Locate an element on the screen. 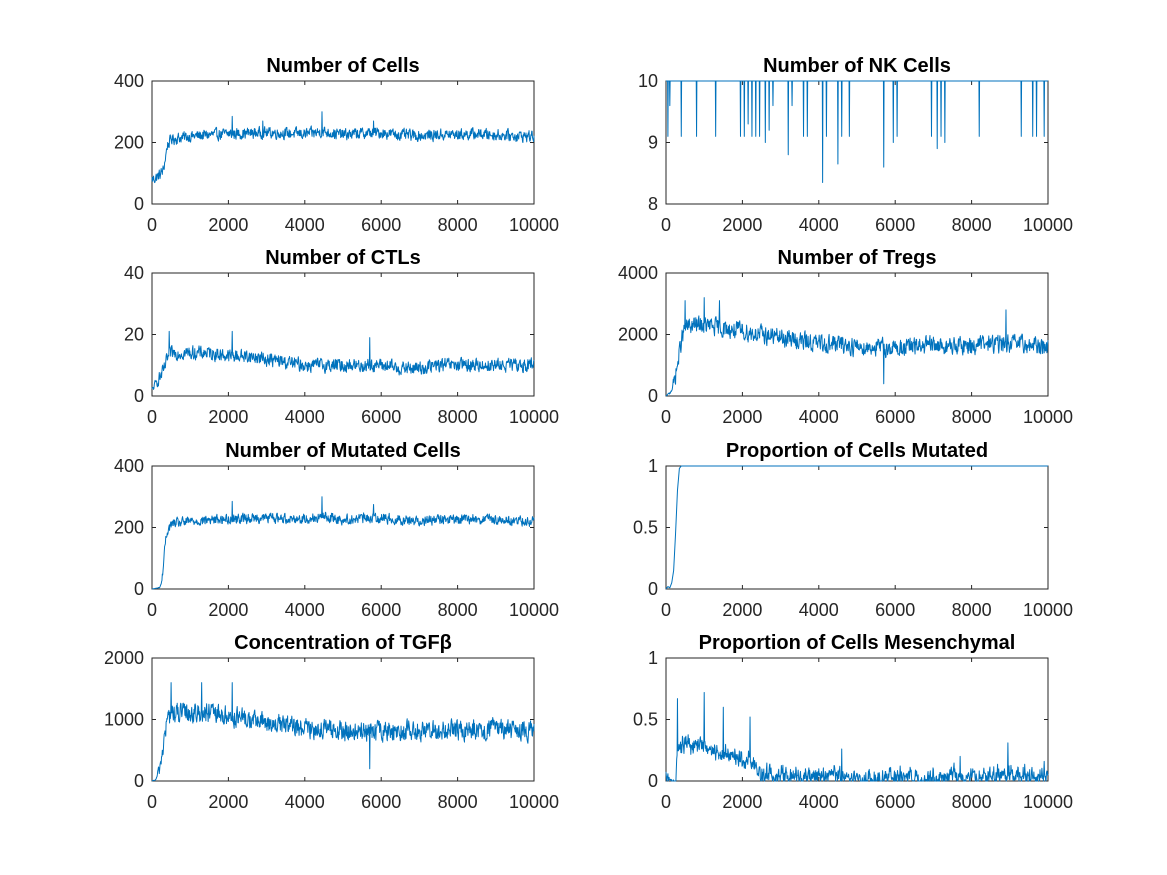 The height and width of the screenshot is (875, 1167). subplot-title: Proportion of Cells Mesenchymal is located at coordinates (857, 643).